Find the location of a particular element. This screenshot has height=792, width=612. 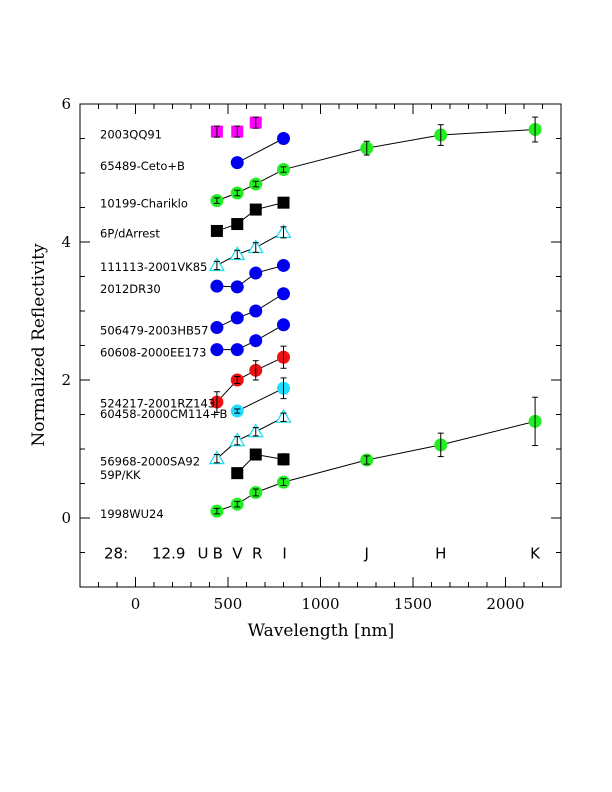

object-label: 65489-Ceto+B is located at coordinates (142, 166).